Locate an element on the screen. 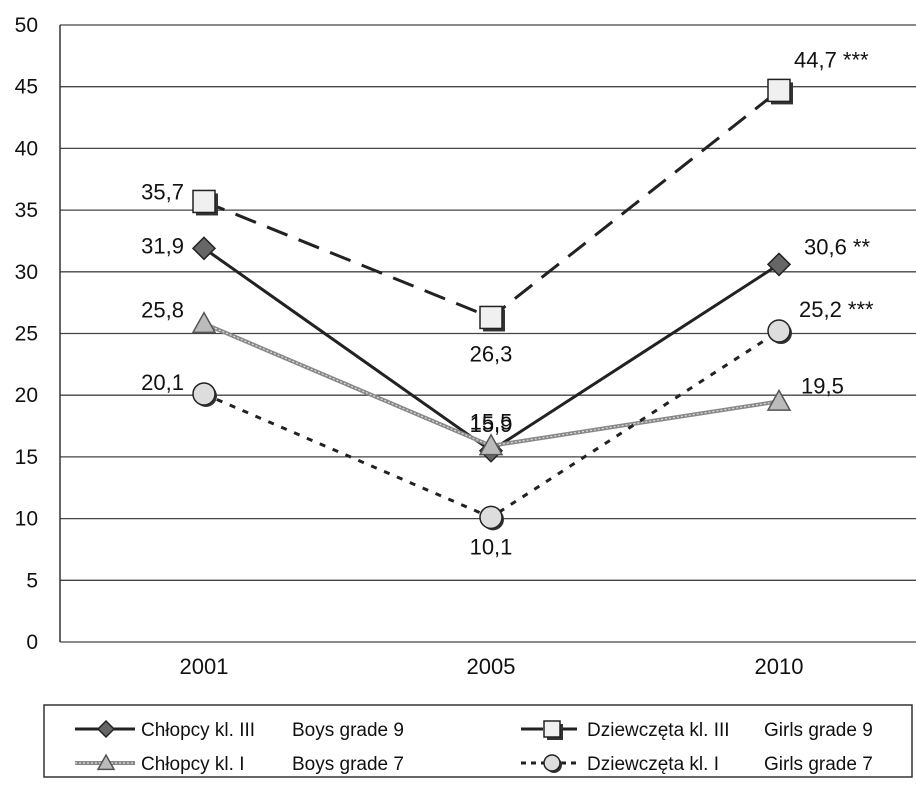 This screenshot has height=785, width=916. data-label: 30,6 ** is located at coordinates (837, 246).